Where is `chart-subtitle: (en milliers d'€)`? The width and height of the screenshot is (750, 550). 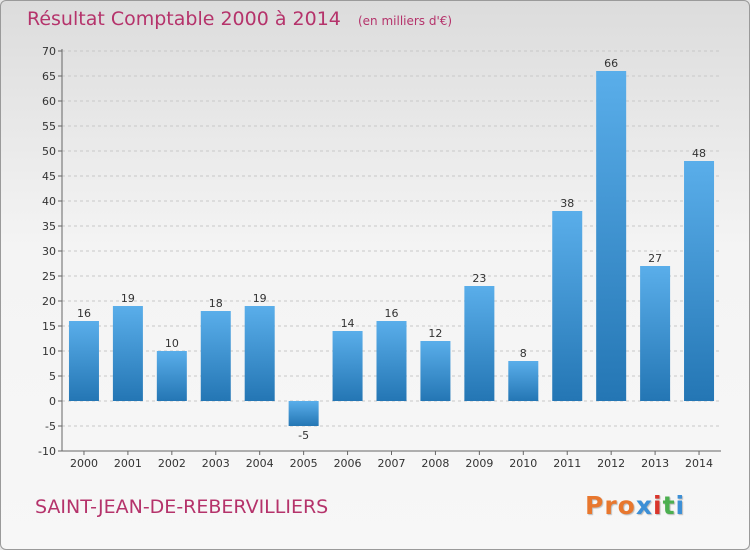 chart-subtitle: (en milliers d'€) is located at coordinates (405, 21).